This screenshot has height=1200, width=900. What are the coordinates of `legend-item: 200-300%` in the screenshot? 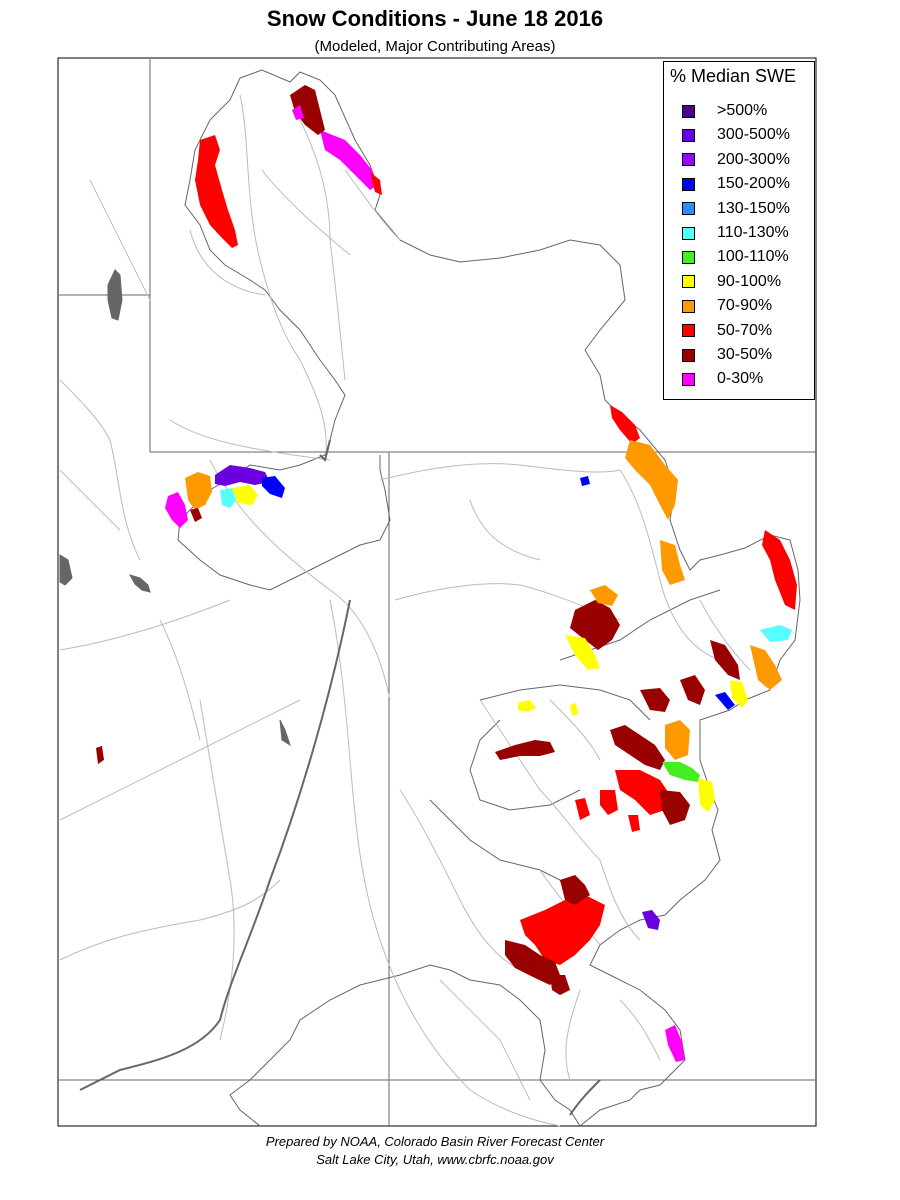 It's located at (736, 160).